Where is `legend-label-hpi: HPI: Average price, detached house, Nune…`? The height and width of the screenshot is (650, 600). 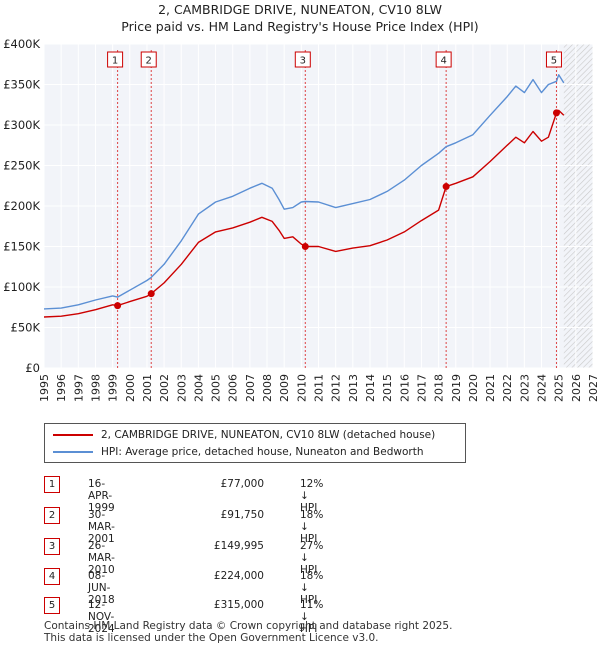 legend-label-hpi: HPI: Average price, detached house, Nune… is located at coordinates (262, 452).